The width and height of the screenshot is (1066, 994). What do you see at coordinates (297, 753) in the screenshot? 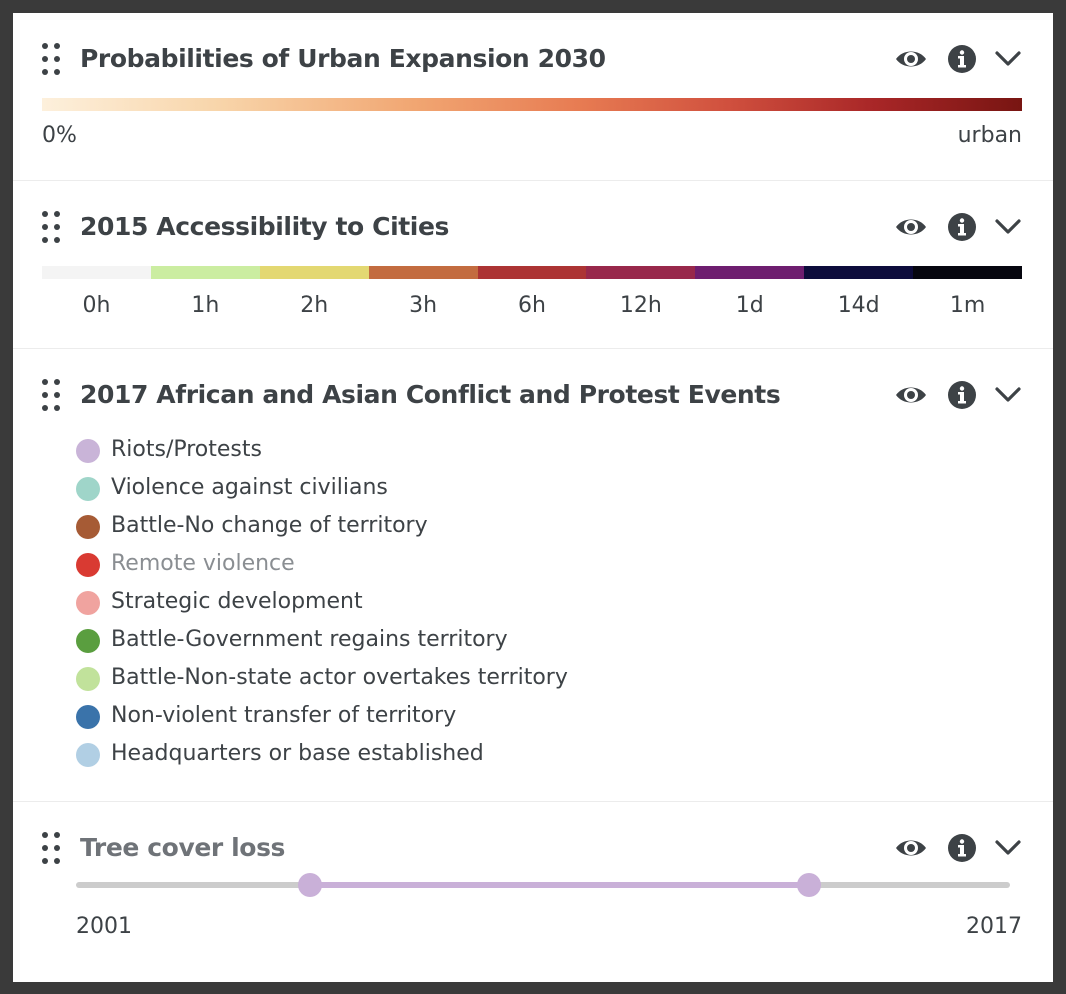
I see `conflict-legend-label: Headquarters or base established` at bounding box center [297, 753].